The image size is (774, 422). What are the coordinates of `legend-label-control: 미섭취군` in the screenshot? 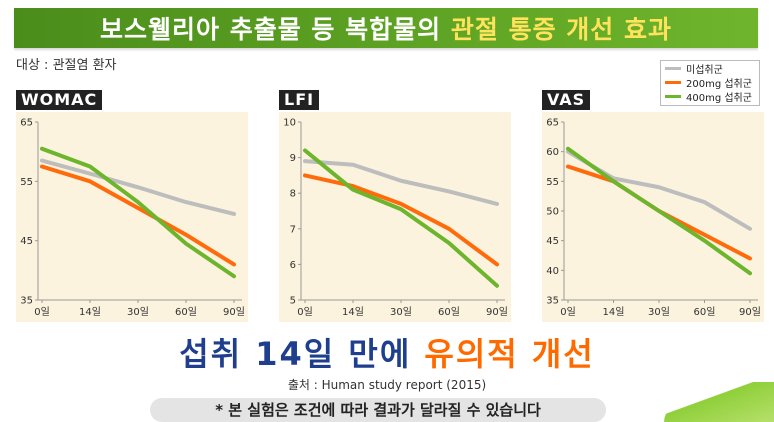 It's located at (704, 70).